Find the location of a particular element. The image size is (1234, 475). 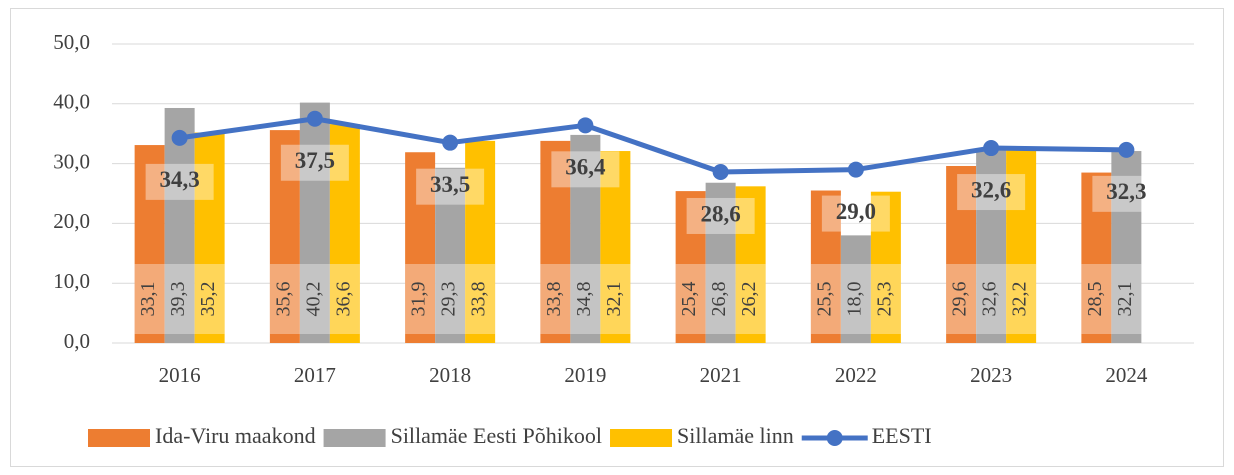

value-label: 25,4 is located at coordinates (689, 299).